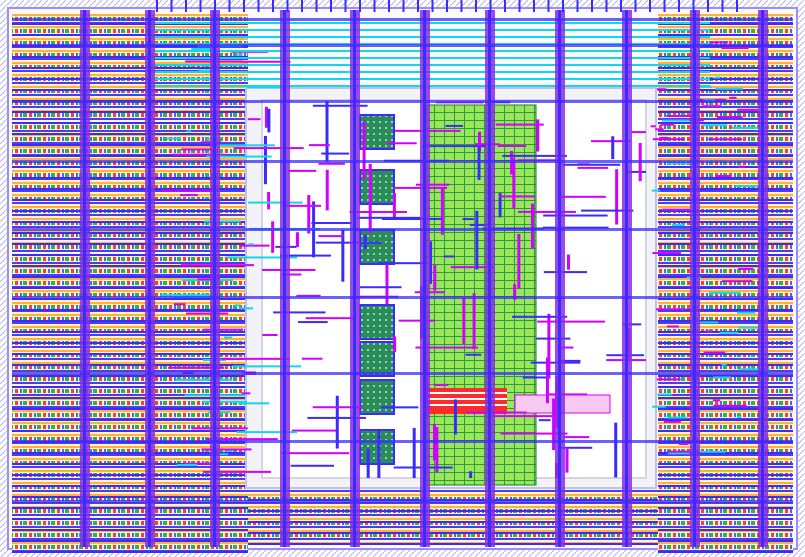  What do you see at coordinates (559, 278) in the screenshot?
I see `power-strap-core` at bounding box center [559, 278].